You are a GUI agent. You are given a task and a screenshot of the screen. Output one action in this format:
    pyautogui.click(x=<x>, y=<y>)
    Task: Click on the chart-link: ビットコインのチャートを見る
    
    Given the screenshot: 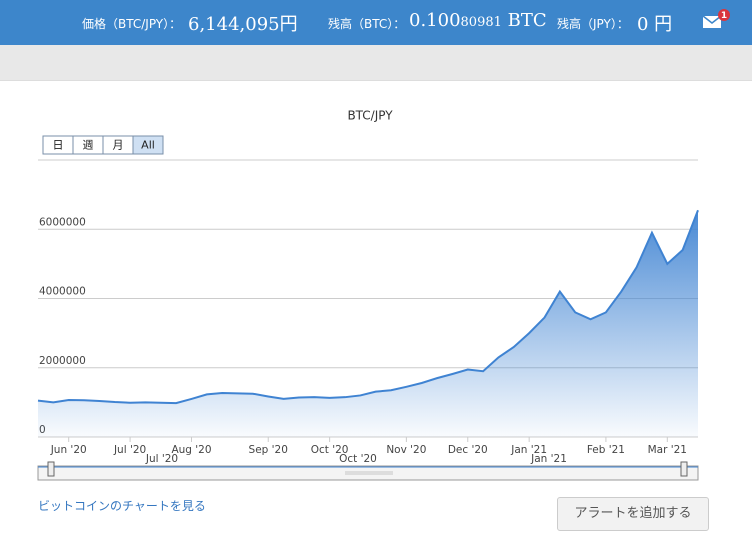 What is the action you would take?
    pyautogui.click(x=122, y=506)
    